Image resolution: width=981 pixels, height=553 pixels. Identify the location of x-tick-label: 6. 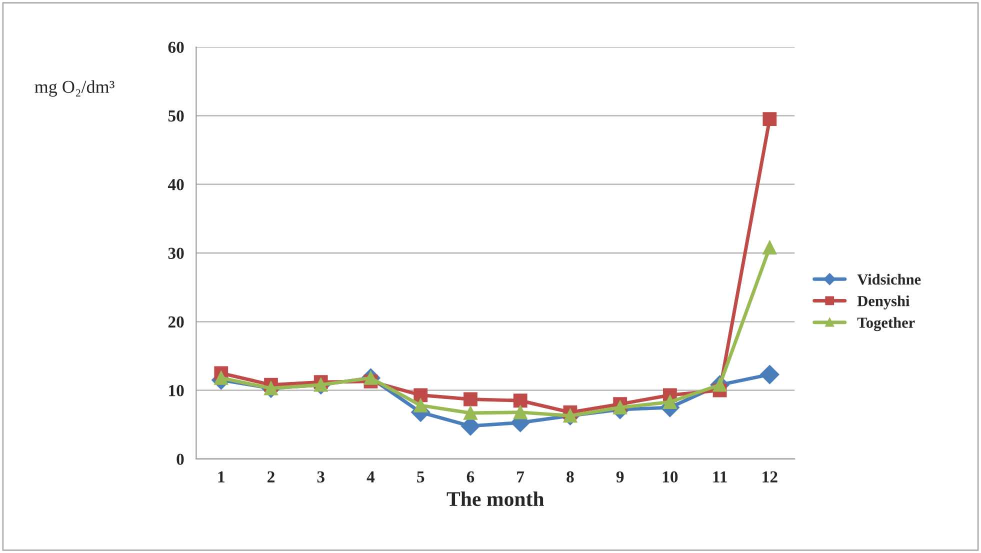
(470, 477).